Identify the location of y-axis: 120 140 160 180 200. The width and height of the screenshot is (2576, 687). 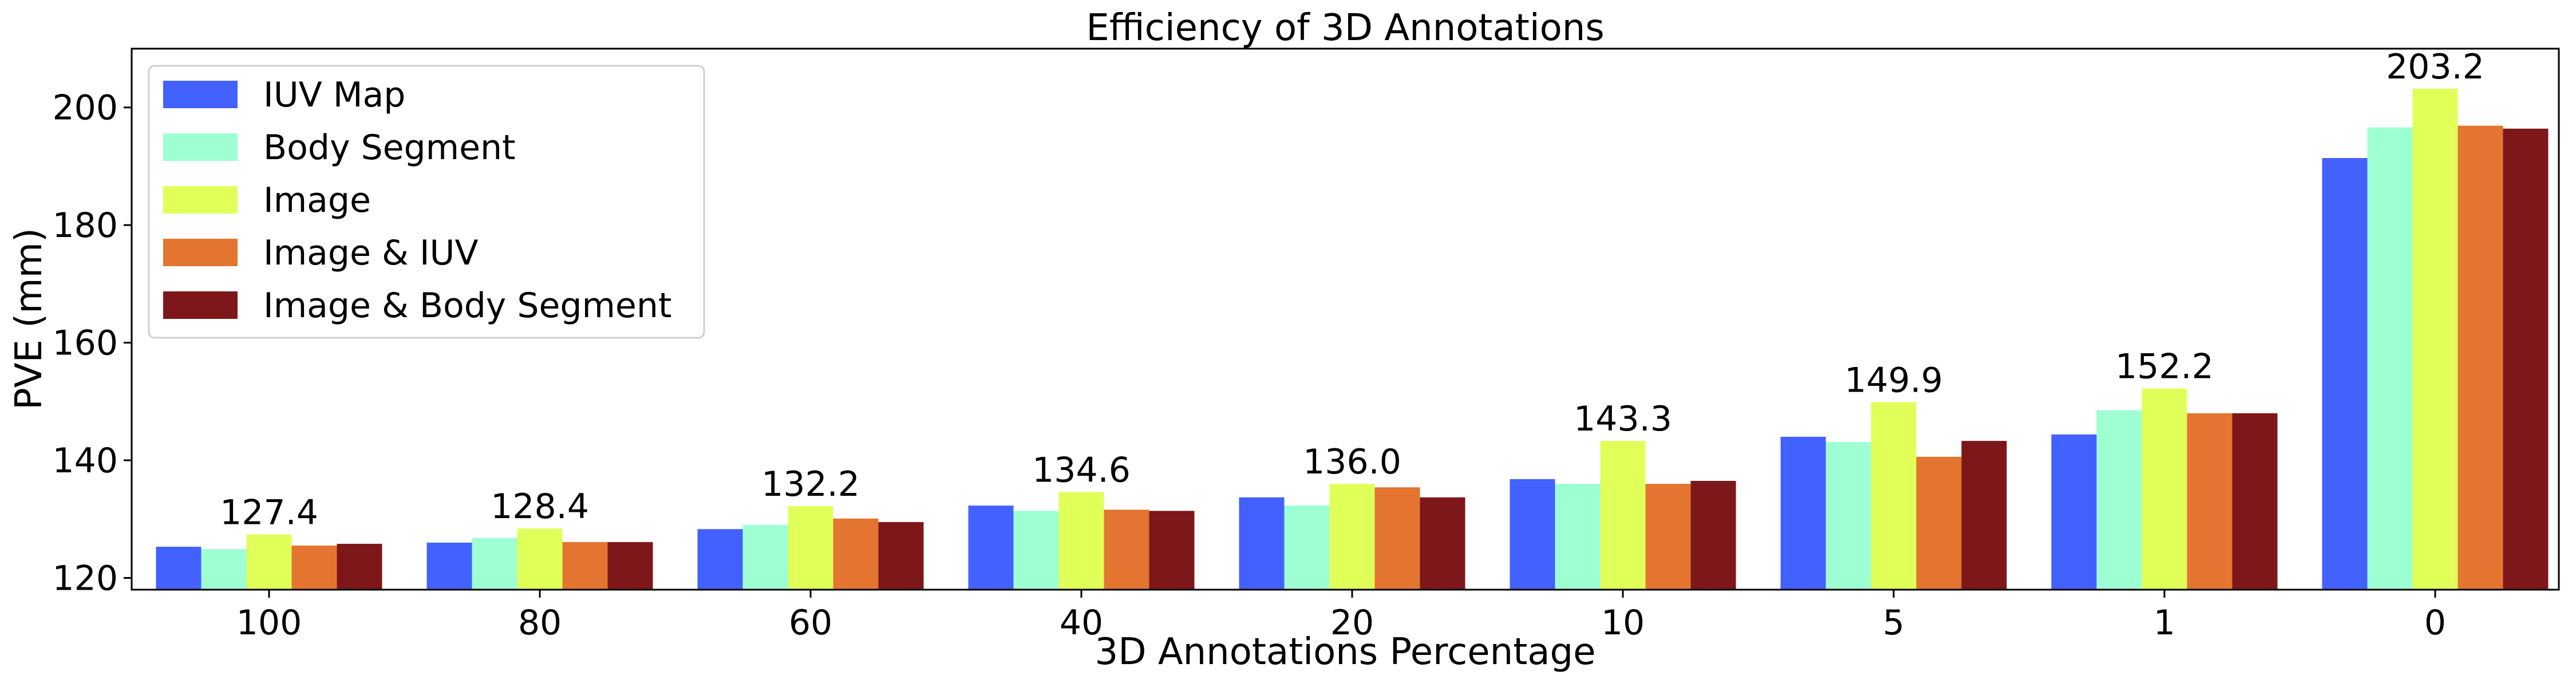
(92, 343).